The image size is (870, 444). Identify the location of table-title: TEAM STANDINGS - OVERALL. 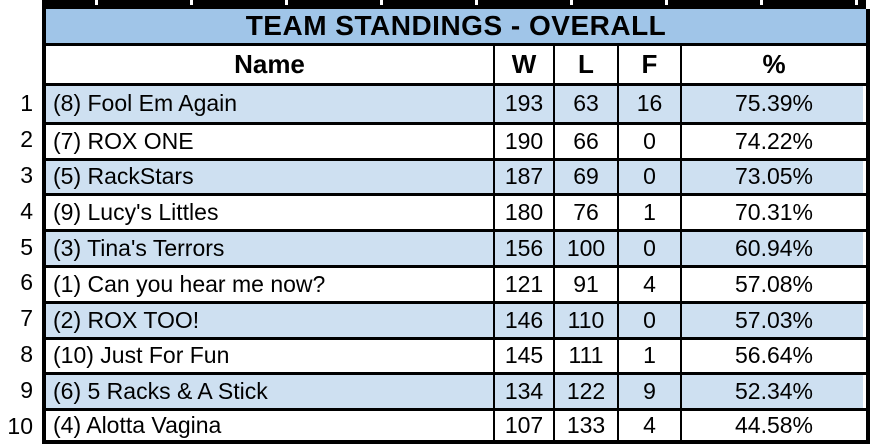
(456, 27).